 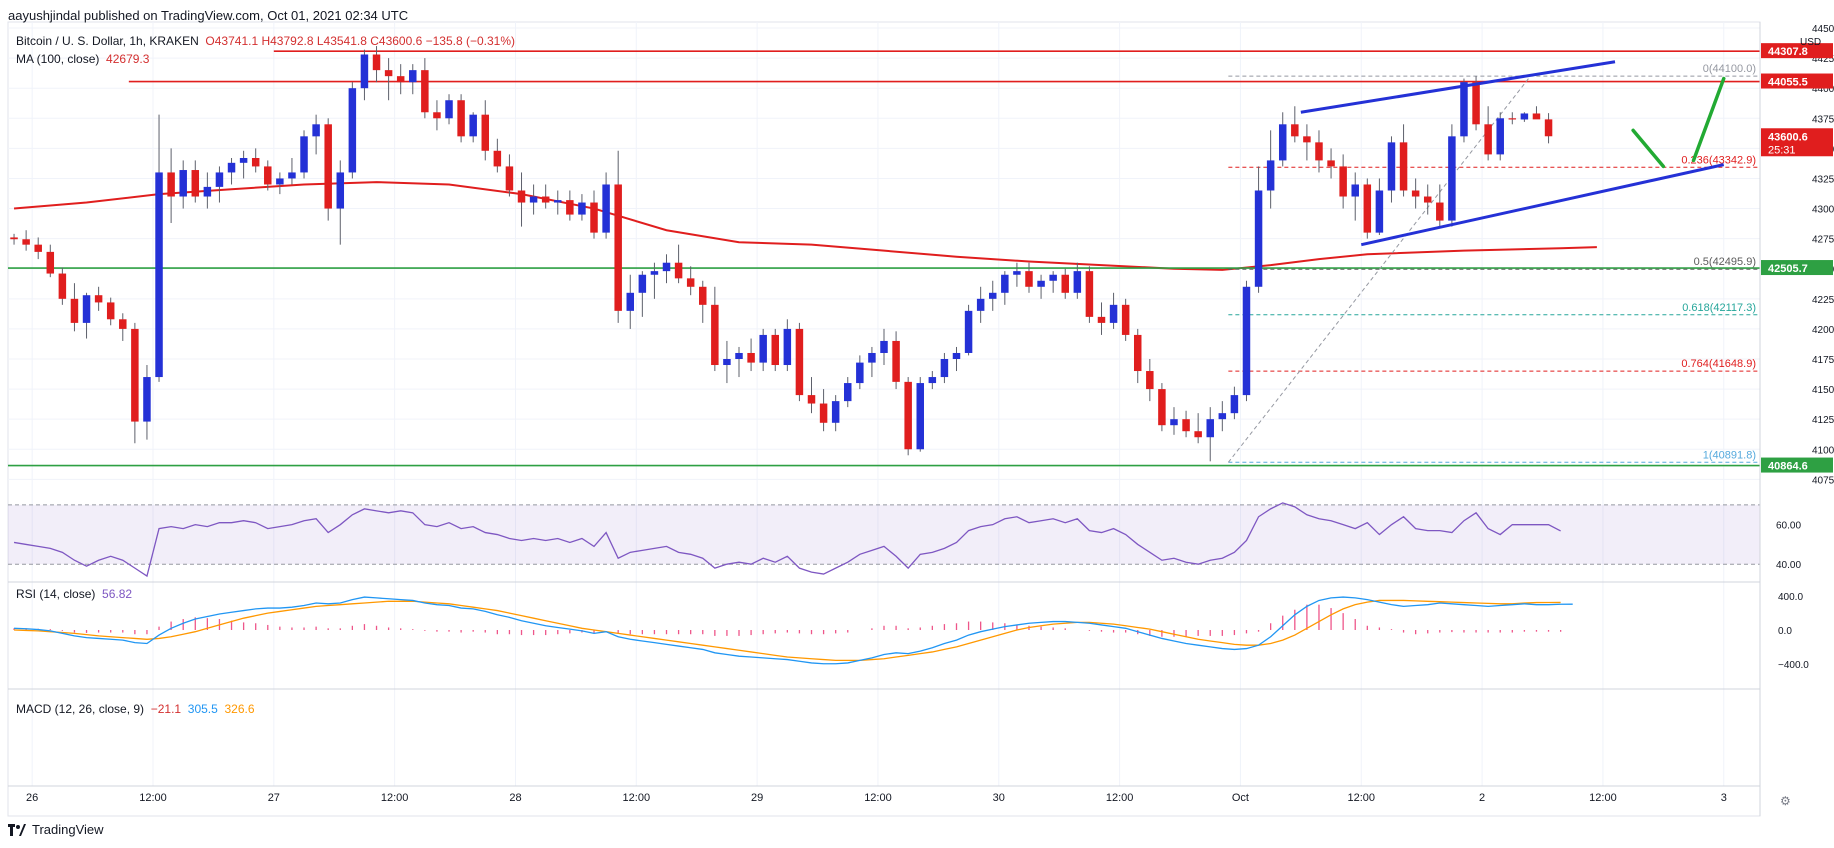 What do you see at coordinates (32, 798) in the screenshot?
I see `time-tick-label: 26` at bounding box center [32, 798].